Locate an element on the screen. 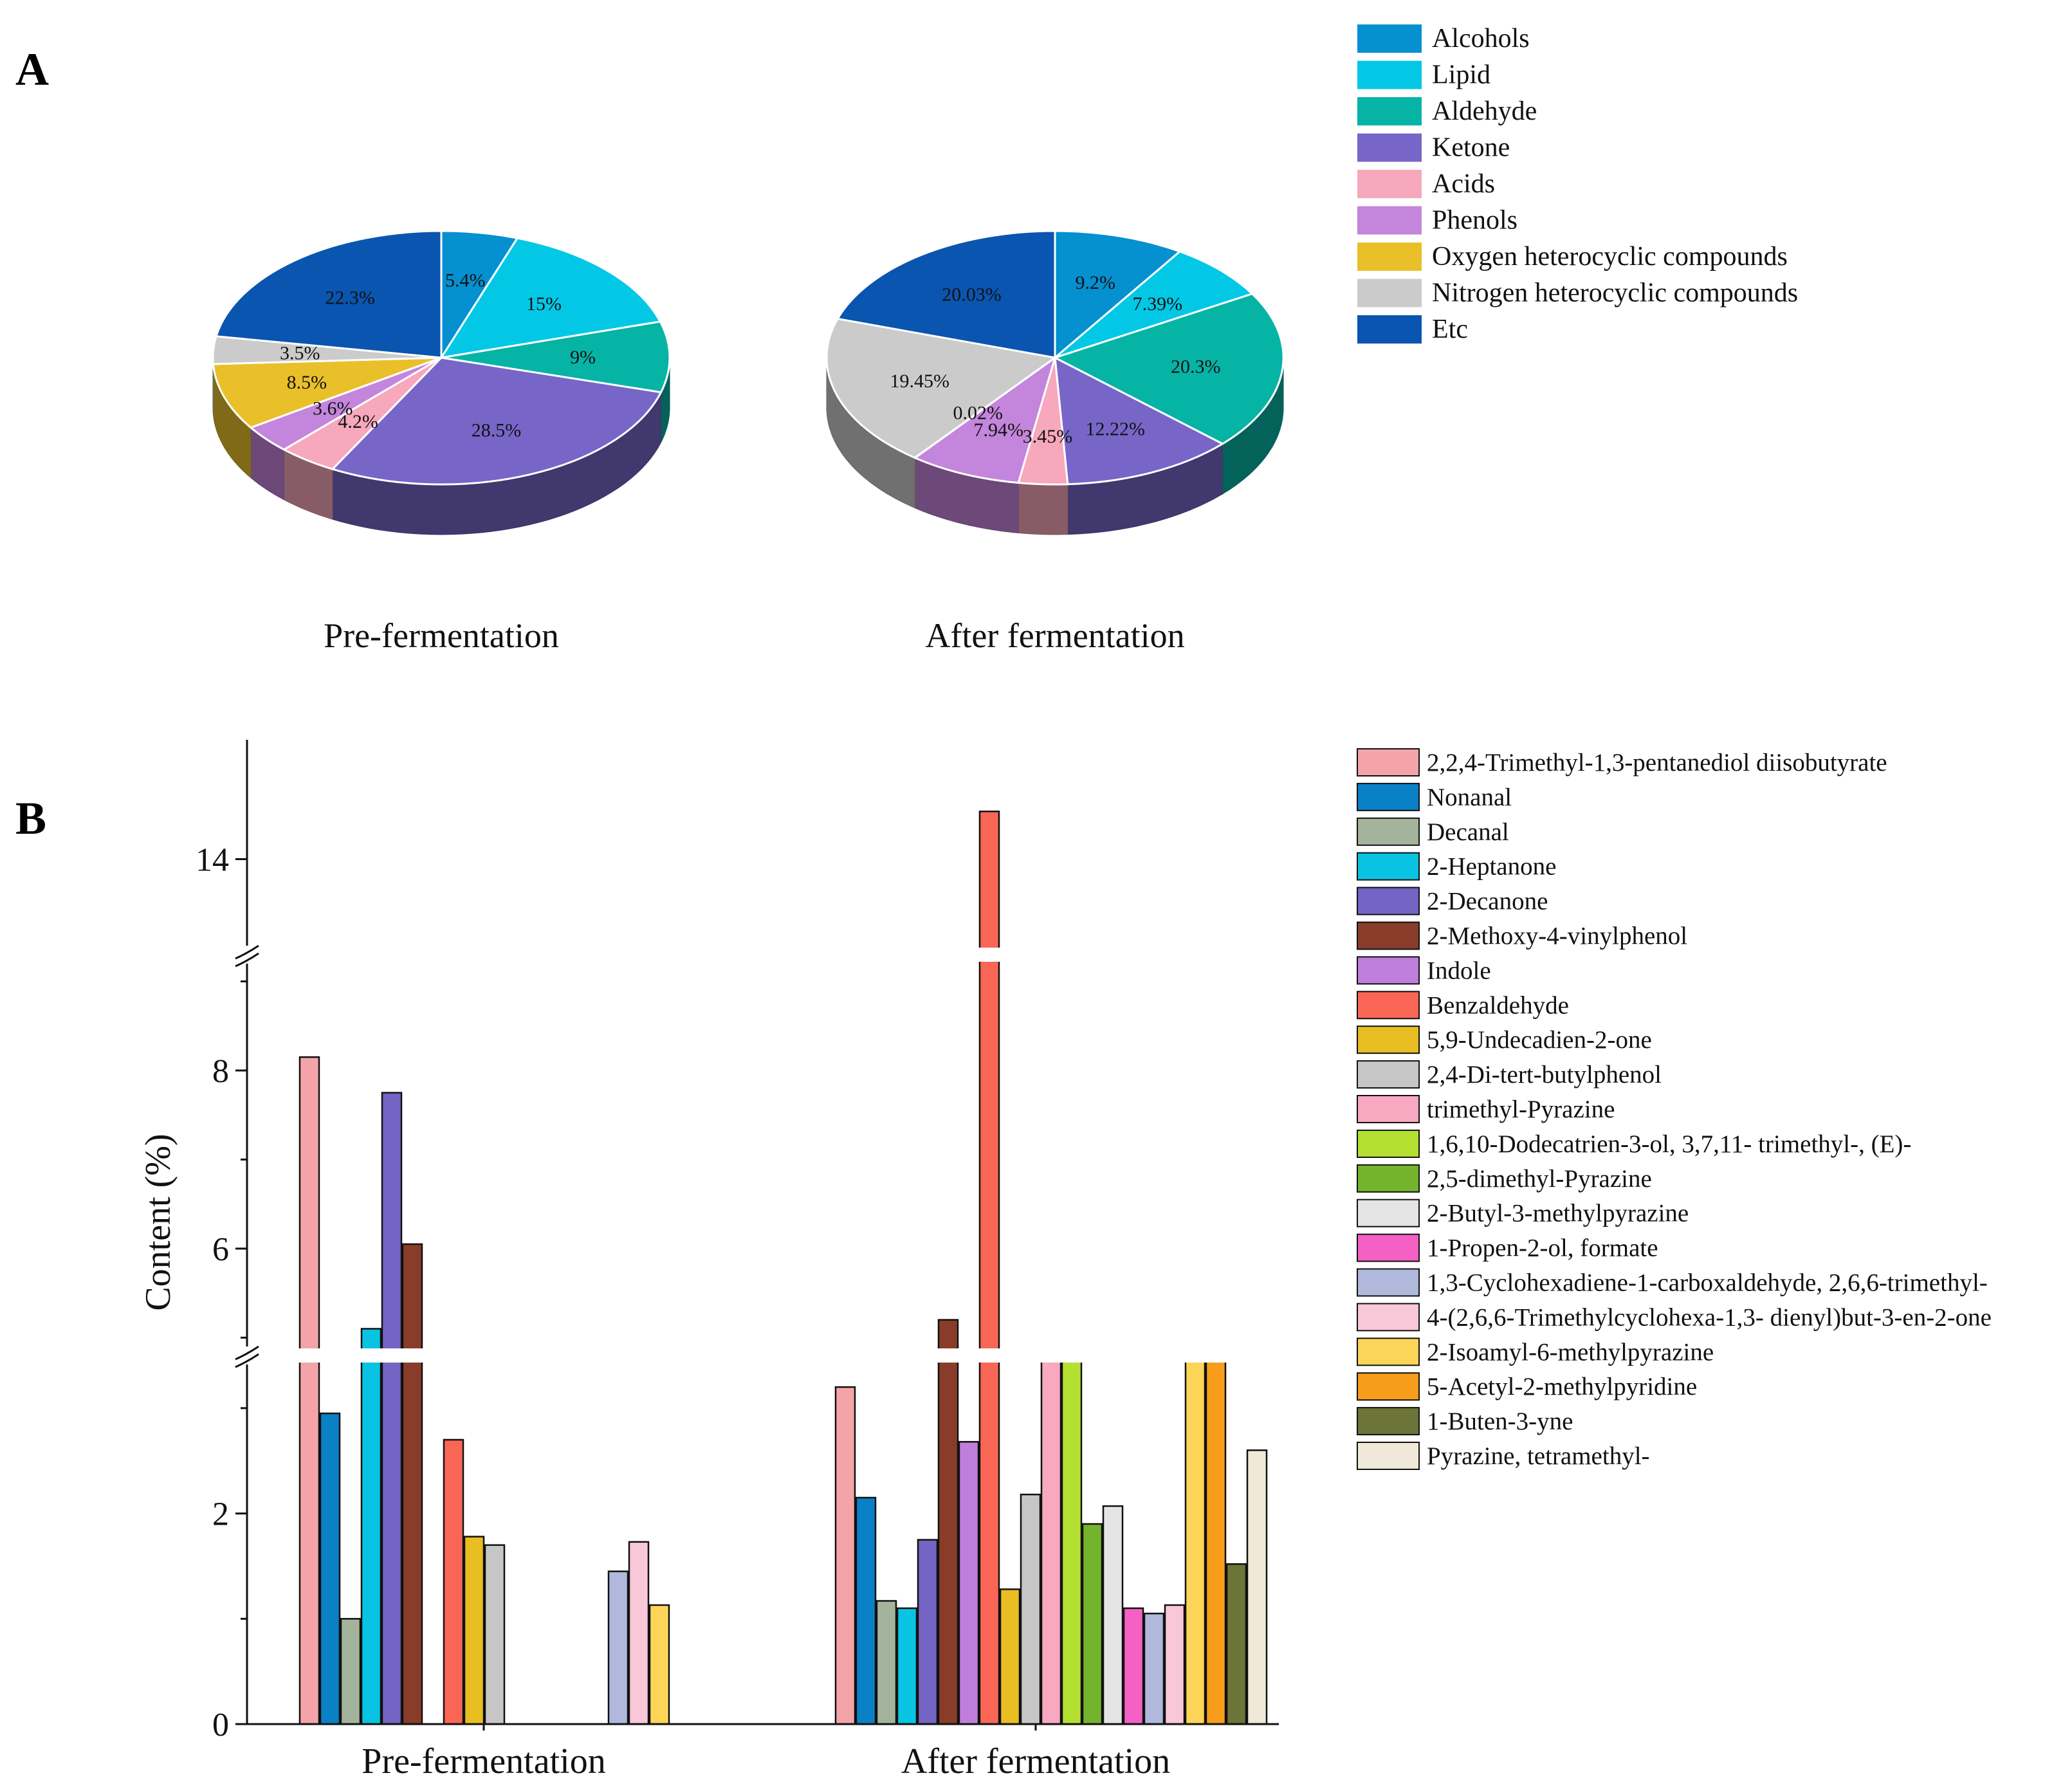 This screenshot has width=2072, height=1791. legend-entry: 5-Acetyl-2-methylpyridine is located at coordinates (1562, 1387).